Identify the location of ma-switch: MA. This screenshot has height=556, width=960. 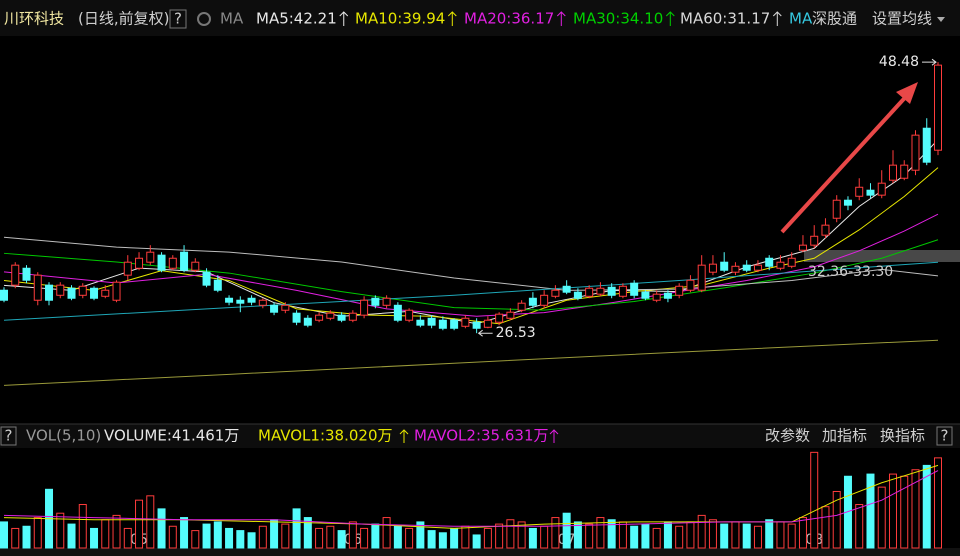
(801, 19).